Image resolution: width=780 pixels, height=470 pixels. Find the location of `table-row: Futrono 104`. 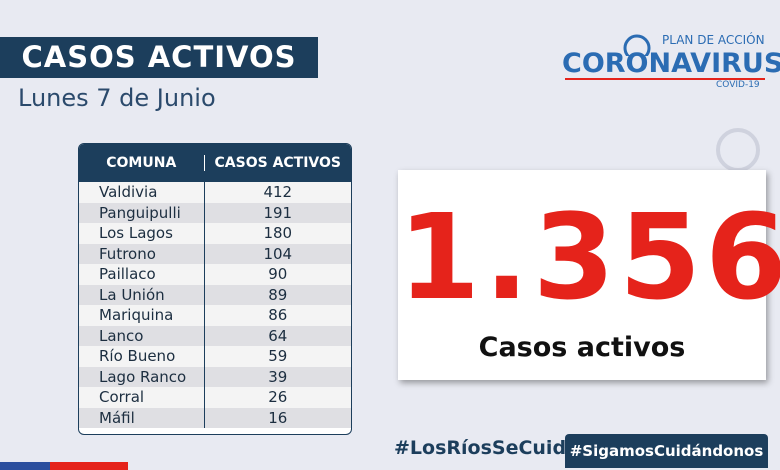

table-row: Futrono 104 is located at coordinates (215, 253).